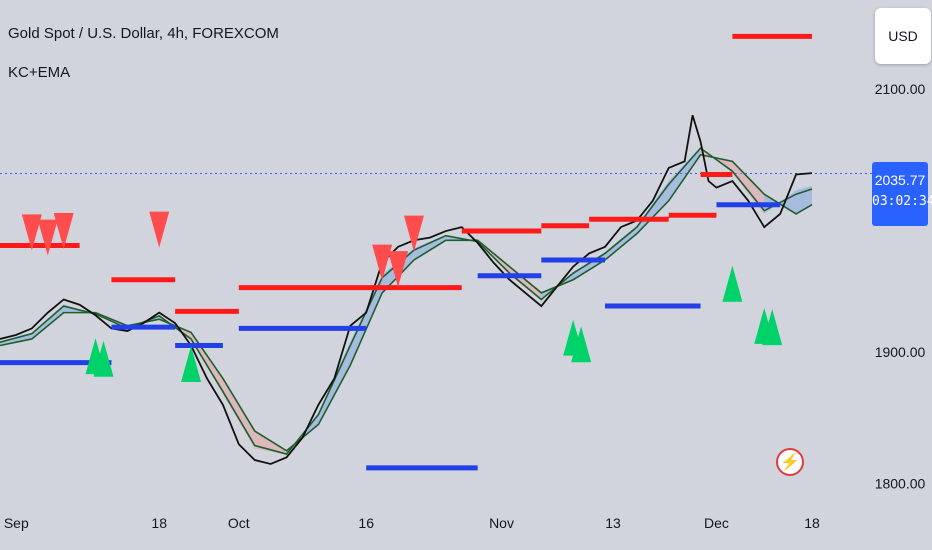 The image size is (932, 550). What do you see at coordinates (143, 33) in the screenshot?
I see `symbol-title: Gold Spot / U.S. Dollar, 4h, FOREXCOM` at bounding box center [143, 33].